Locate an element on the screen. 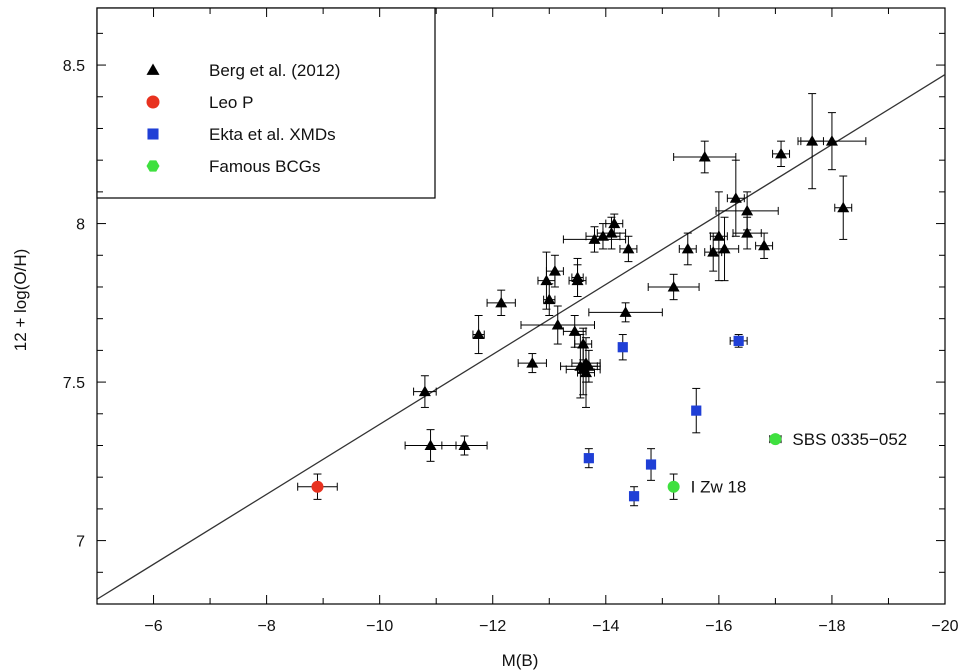 This screenshot has width=962, height=671. y-tick-label: 8.5 is located at coordinates (74, 66).